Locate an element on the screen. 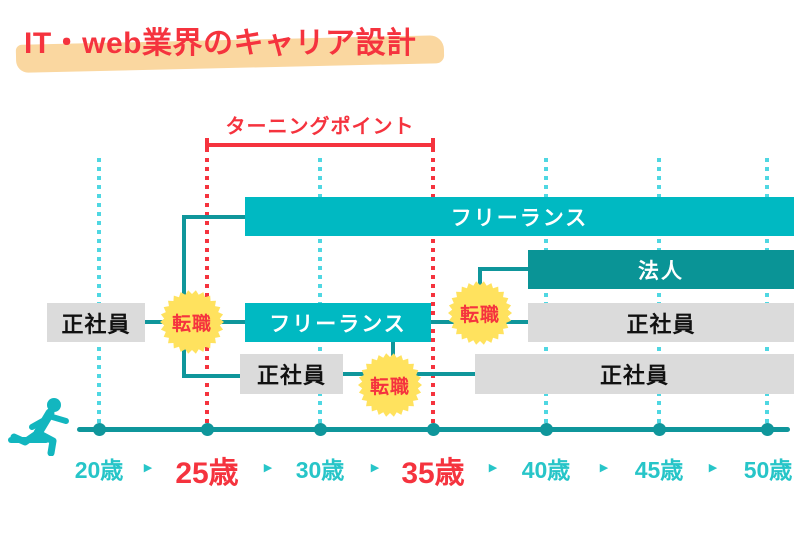 This screenshot has width=812, height=541. employee-row3-right-bar: 正社員 is located at coordinates (634, 374).